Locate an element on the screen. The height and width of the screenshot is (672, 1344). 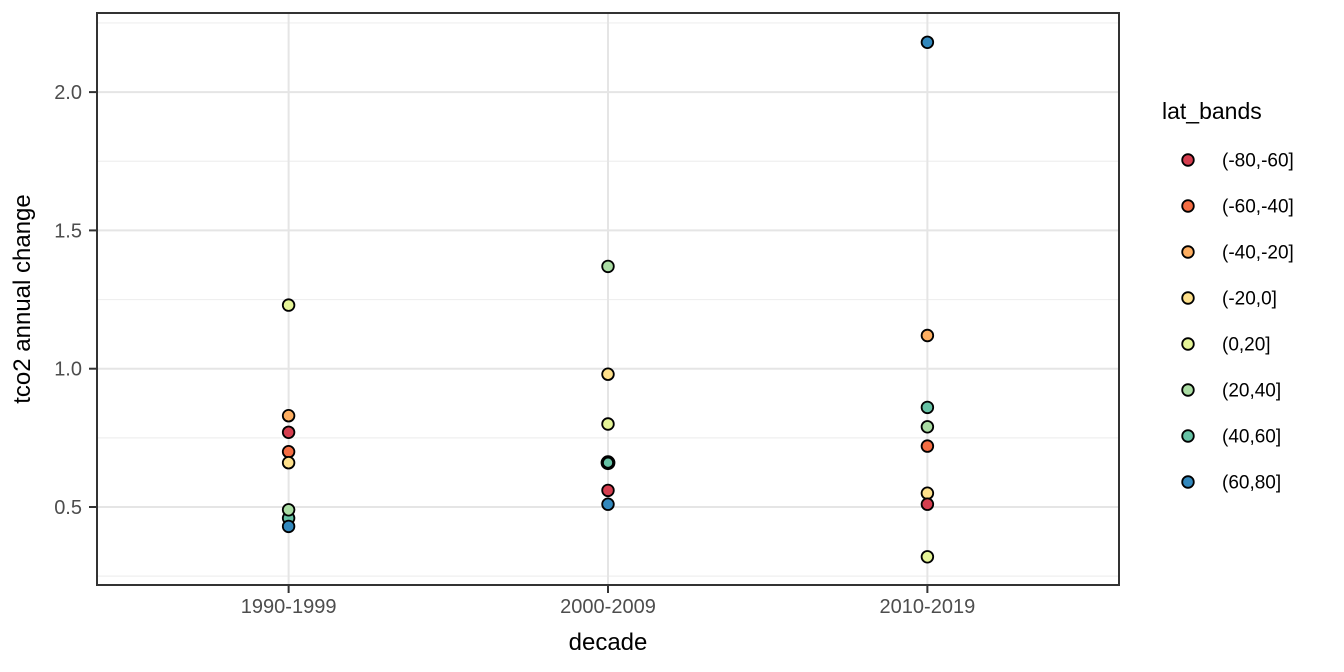
legend-item-label: (-20,0] is located at coordinates (1249, 299).